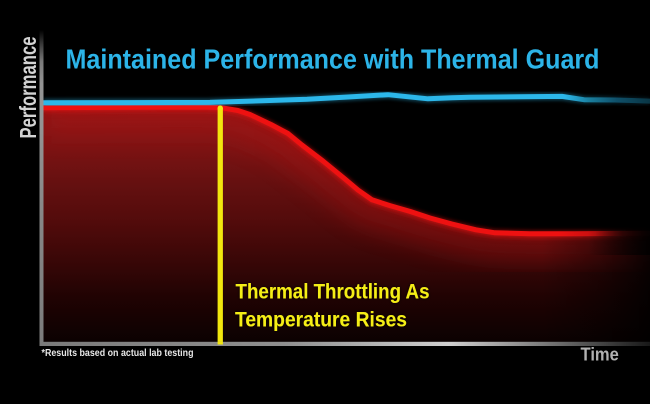 This screenshot has height=404, width=650. What do you see at coordinates (321, 320) in the screenshot?
I see `svg-text: Temperature Rises` at bounding box center [321, 320].